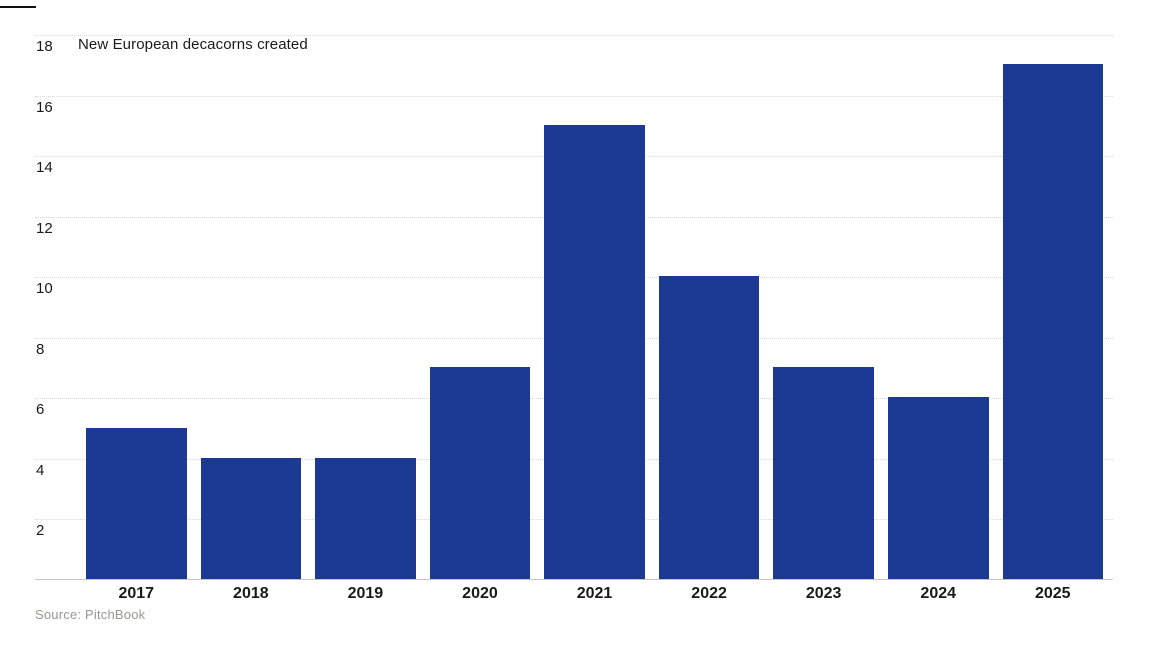 This screenshot has width=1152, height=648. I want to click on x-axis-labels: 2017 2018 2019 2020 2021 2022 2023 2024 2025, so click(594, 594).